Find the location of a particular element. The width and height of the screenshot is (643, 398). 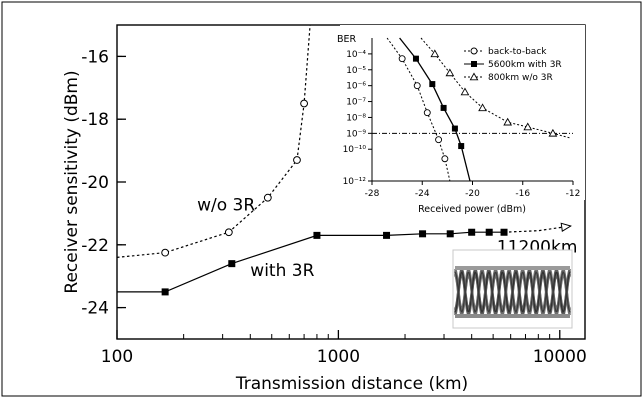

inset-series-group is located at coordinates (472, 109).